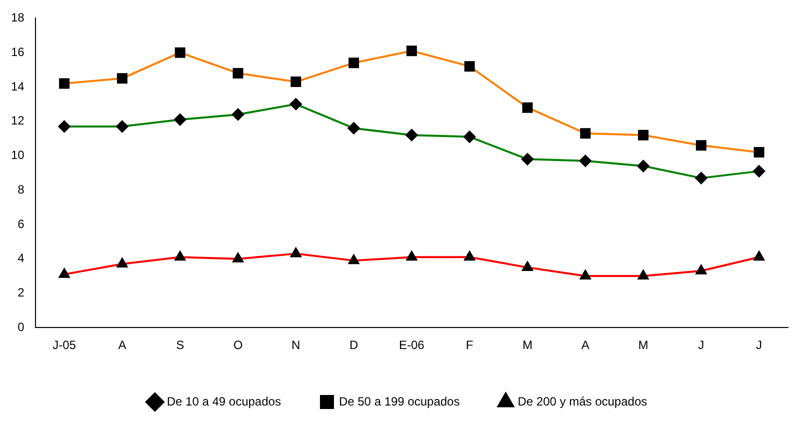  Describe the element at coordinates (353, 345) in the screenshot. I see `x-tick-label: D` at that location.